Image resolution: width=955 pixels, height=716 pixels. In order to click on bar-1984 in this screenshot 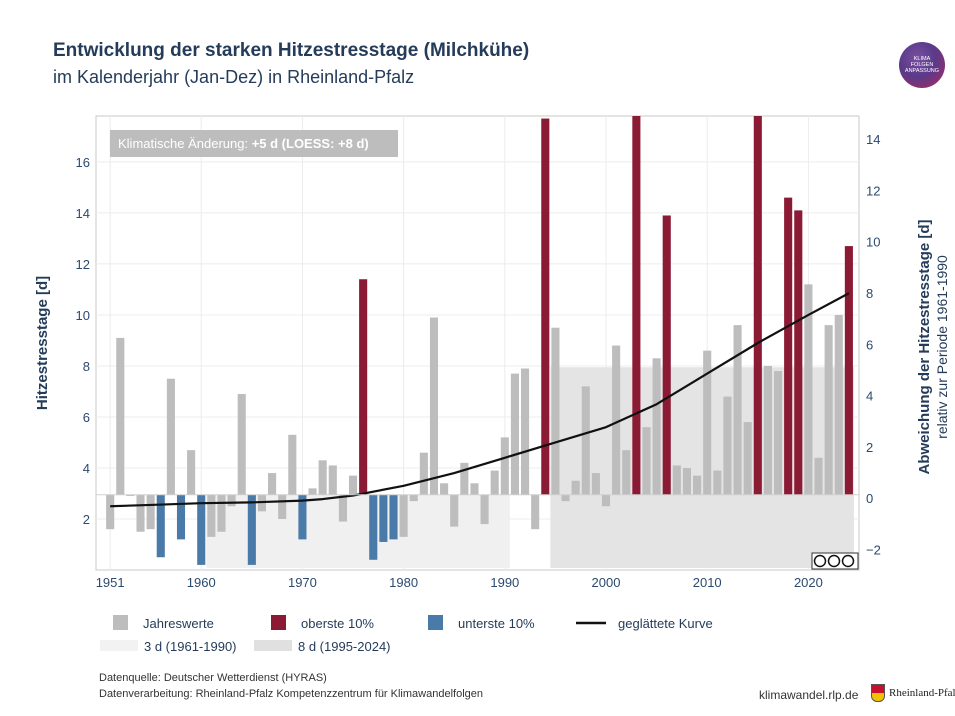, I will do `click(444, 489)`.